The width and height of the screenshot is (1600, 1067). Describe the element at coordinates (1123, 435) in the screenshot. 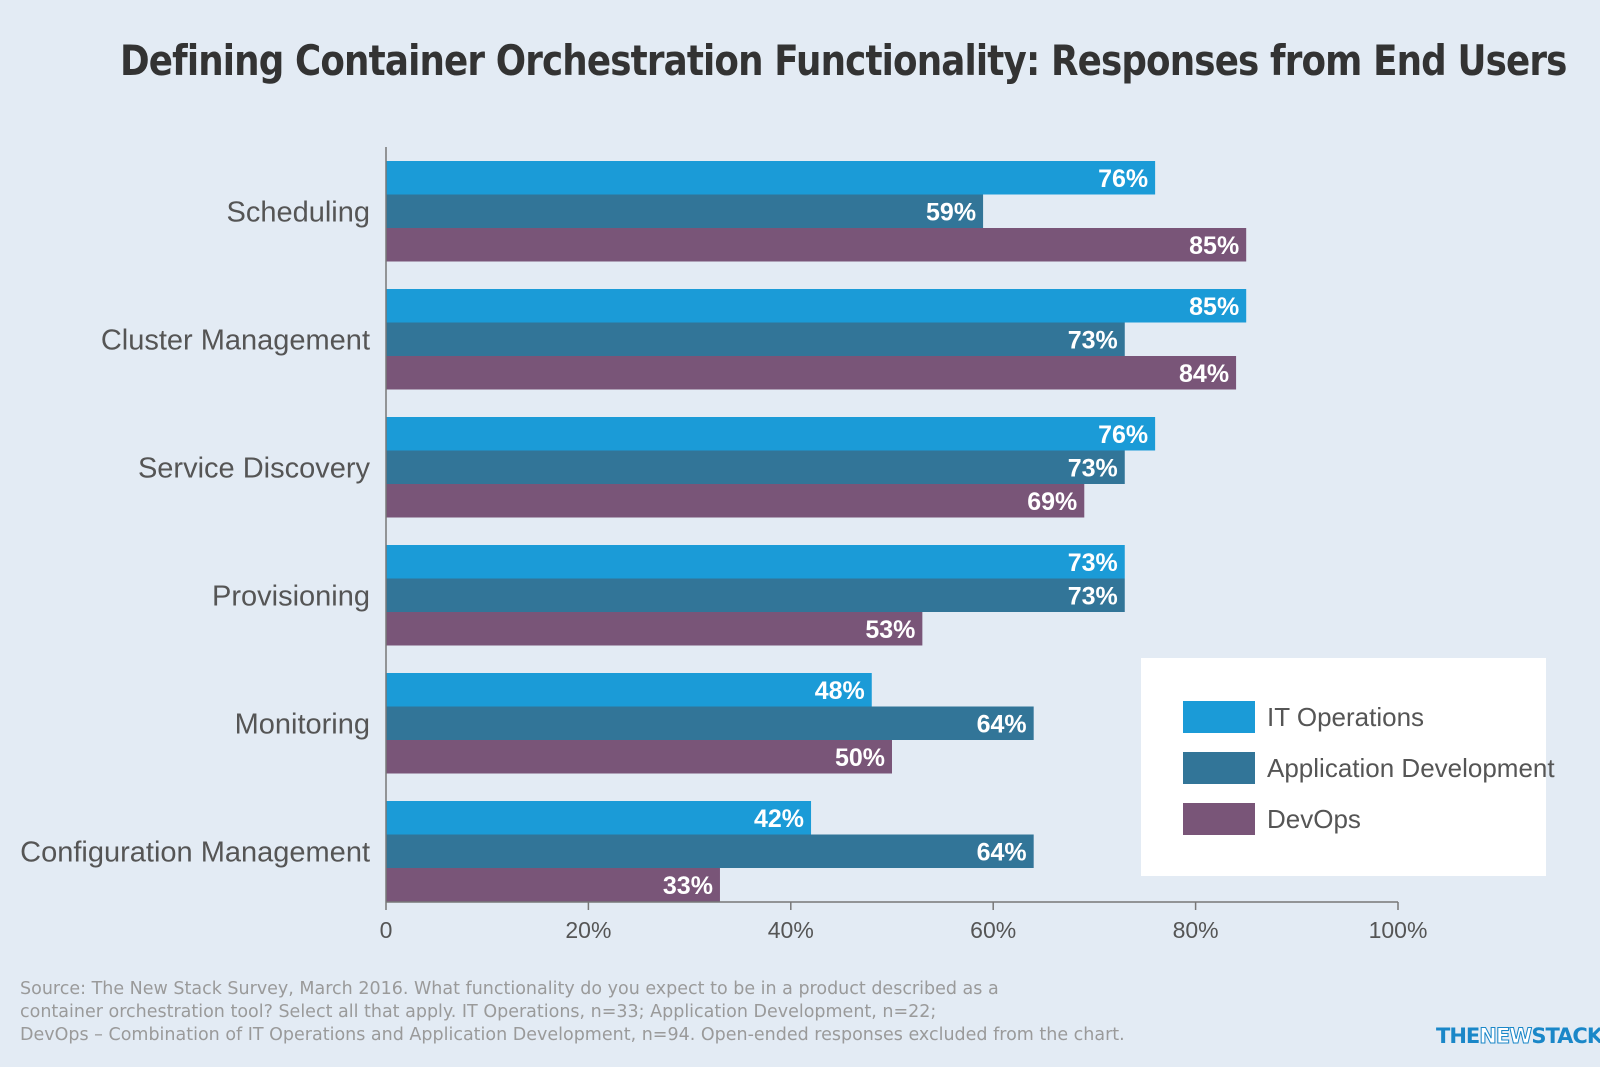

I see `data-label-service-discovery-it-operations: 76%` at that location.